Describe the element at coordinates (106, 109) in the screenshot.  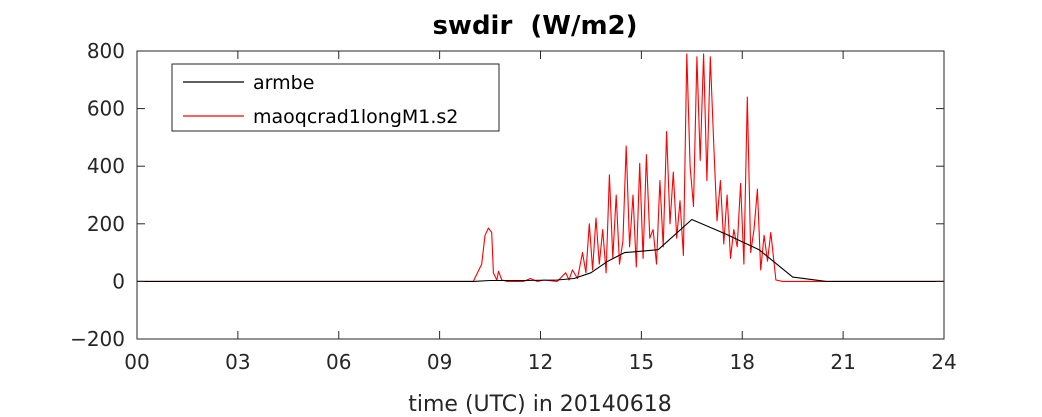
I see `y-tick-label: 600` at that location.